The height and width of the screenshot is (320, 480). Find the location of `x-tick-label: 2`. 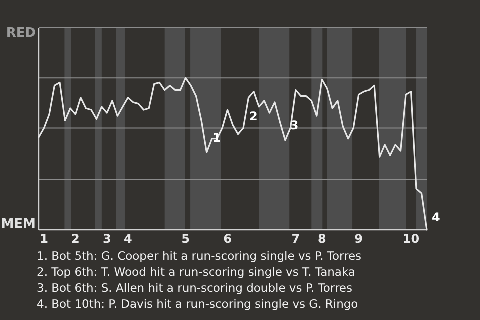

x-tick-label: 2 is located at coordinates (76, 239).